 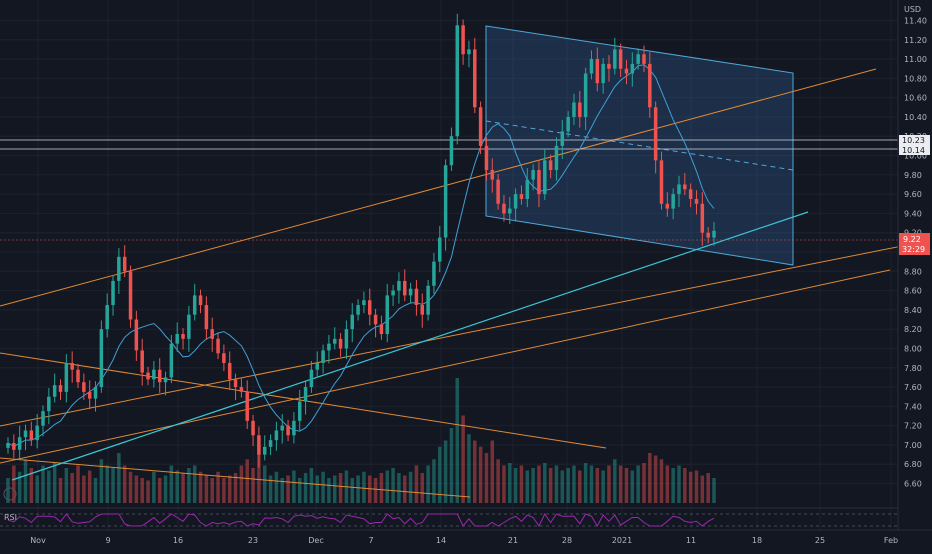 What do you see at coordinates (913, 175) in the screenshot?
I see `y-tick-label: 9.80` at bounding box center [913, 175].